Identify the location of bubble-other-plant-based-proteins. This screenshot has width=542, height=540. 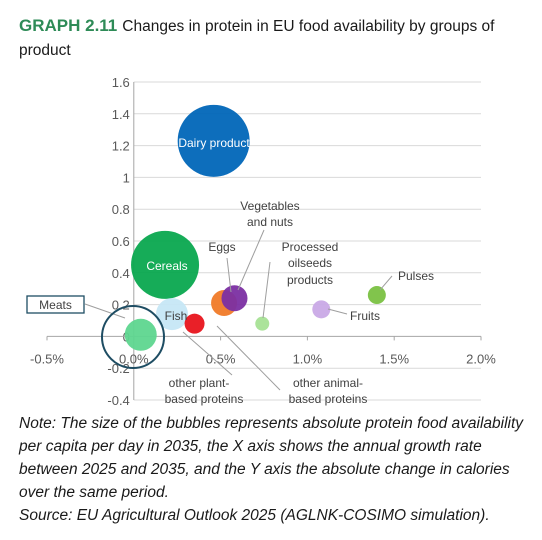
(194, 323).